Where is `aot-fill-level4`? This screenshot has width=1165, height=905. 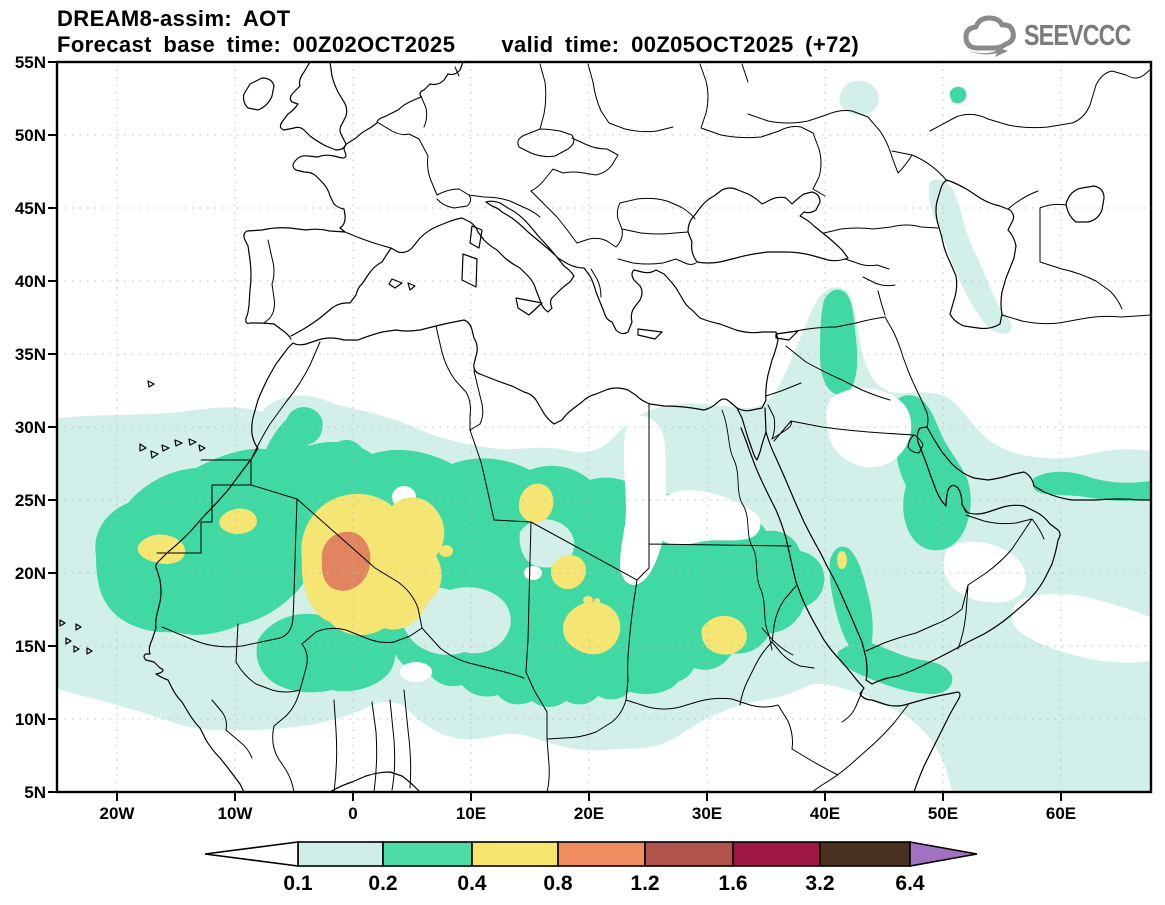 aot-fill-level4 is located at coordinates (346, 561).